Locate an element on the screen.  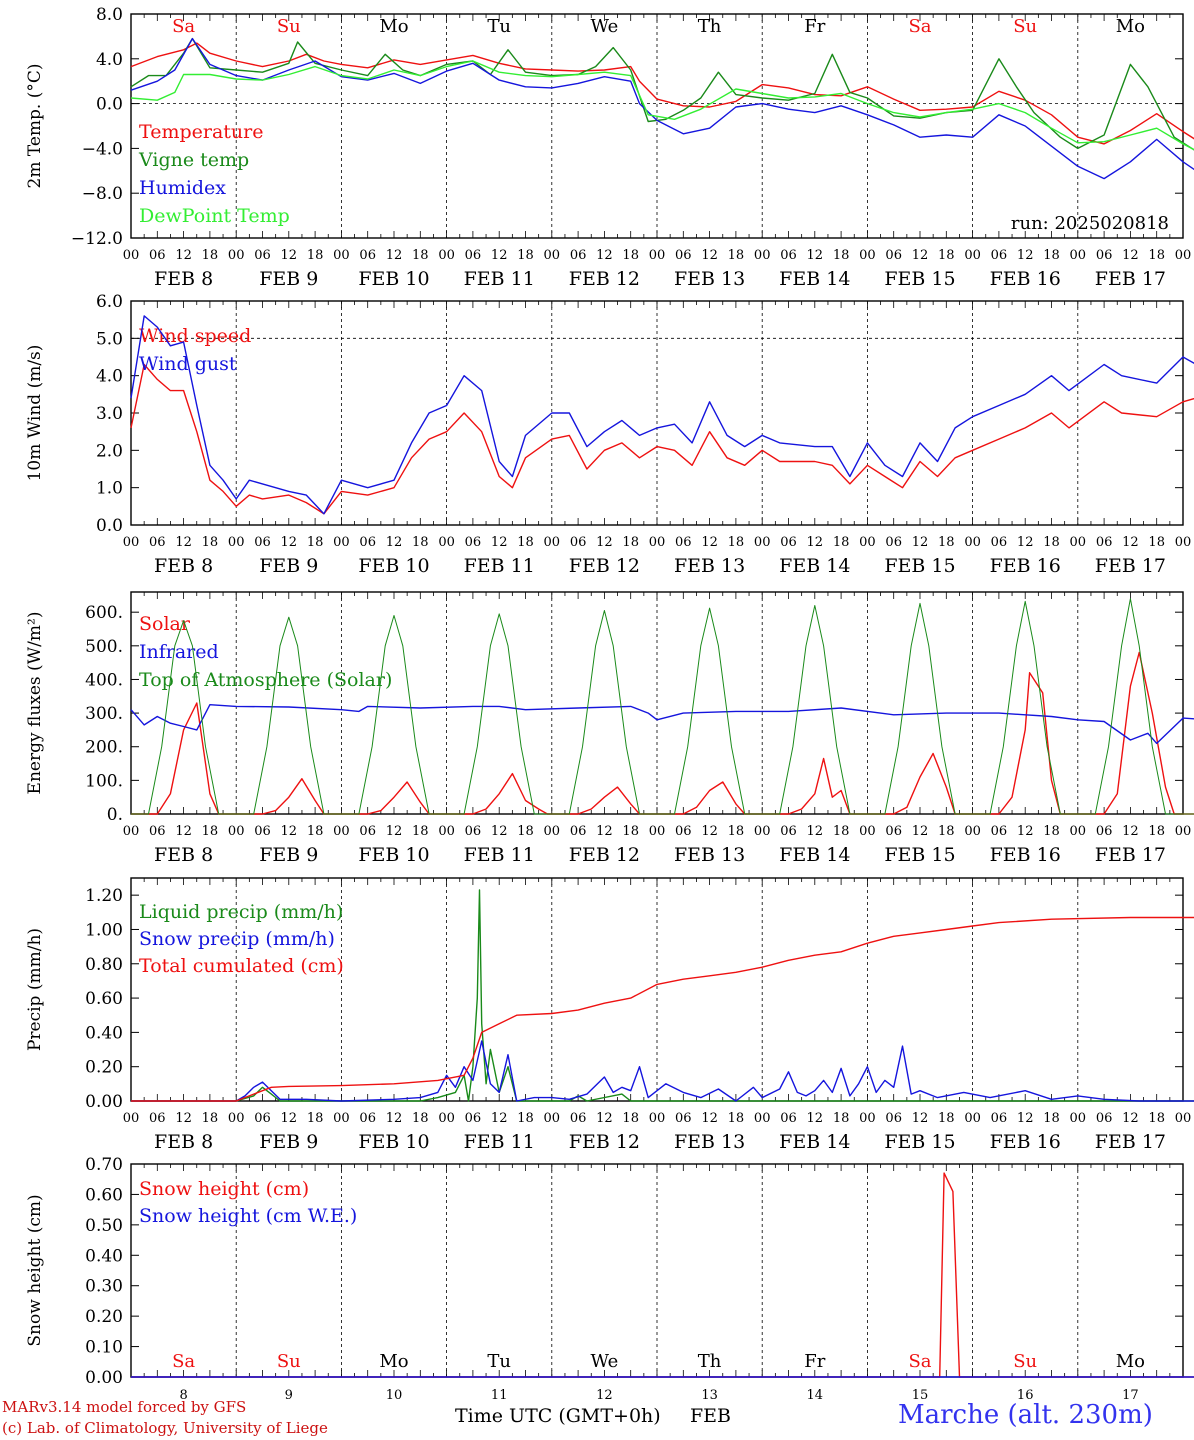
y-axis-label: 2m Temp. (°C) is located at coordinates (35, 125).